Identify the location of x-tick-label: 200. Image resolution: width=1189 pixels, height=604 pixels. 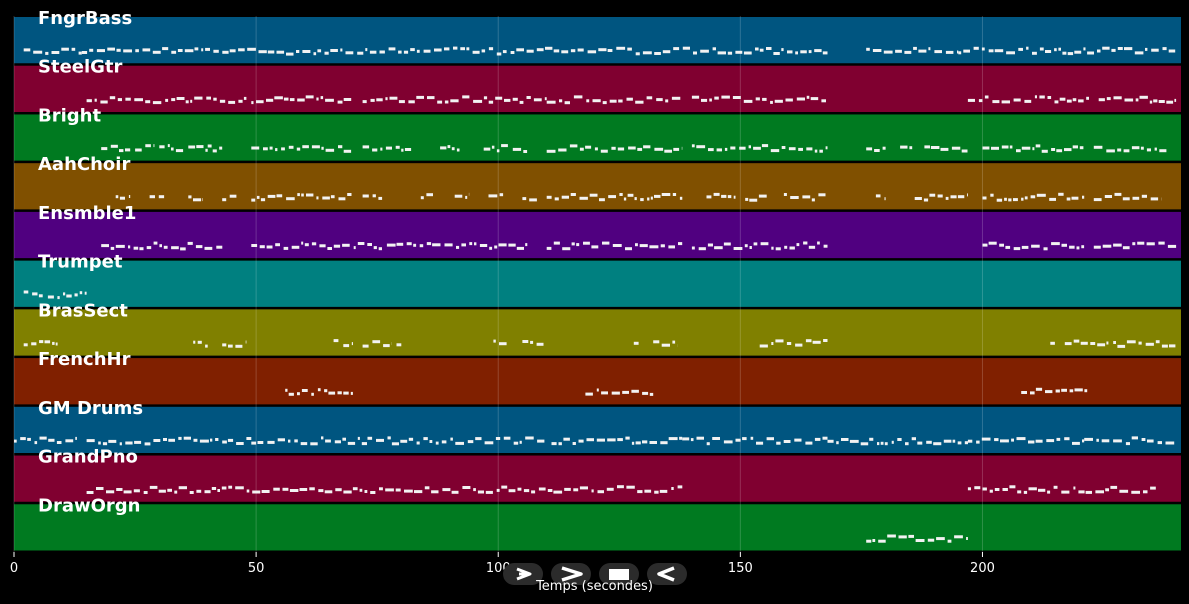
(982, 568).